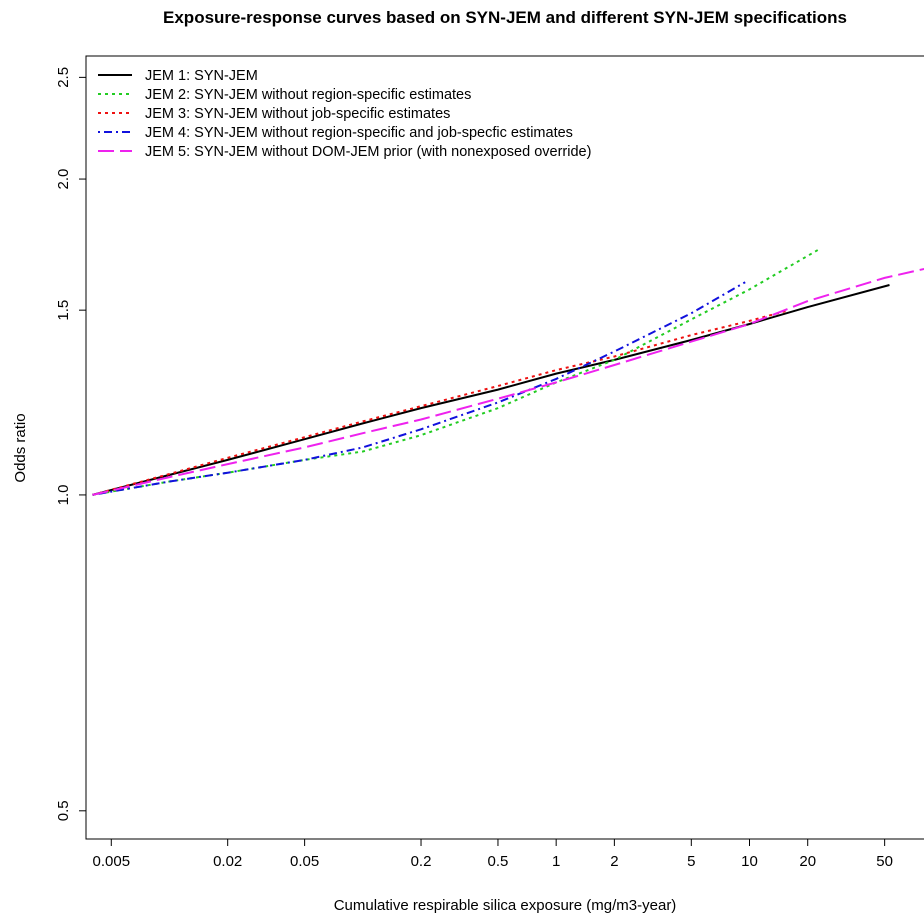  What do you see at coordinates (614, 861) in the screenshot?
I see `x-tick-label: 2` at bounding box center [614, 861].